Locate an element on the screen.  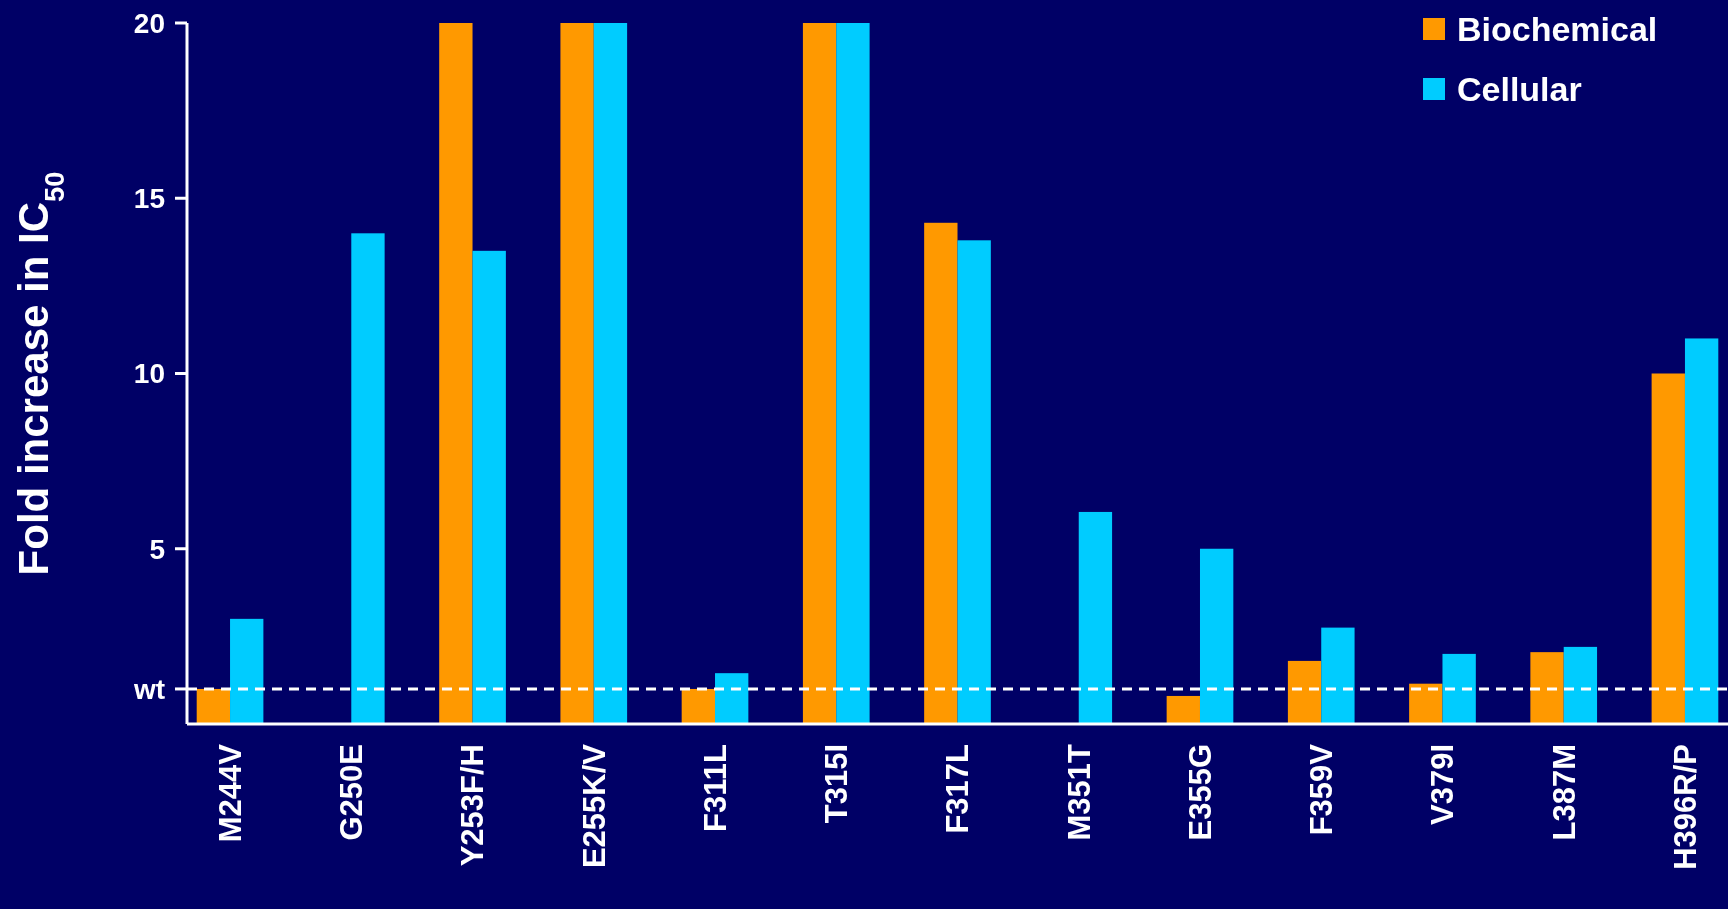
y-tick-label: 20 is located at coordinates (149, 23).